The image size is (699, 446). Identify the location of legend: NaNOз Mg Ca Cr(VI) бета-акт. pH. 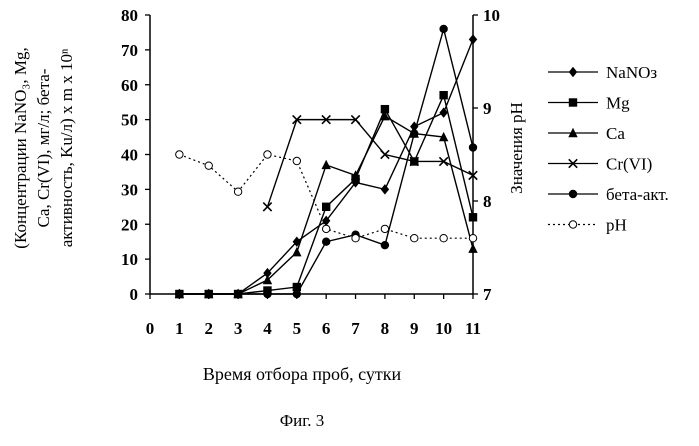
(608, 149).